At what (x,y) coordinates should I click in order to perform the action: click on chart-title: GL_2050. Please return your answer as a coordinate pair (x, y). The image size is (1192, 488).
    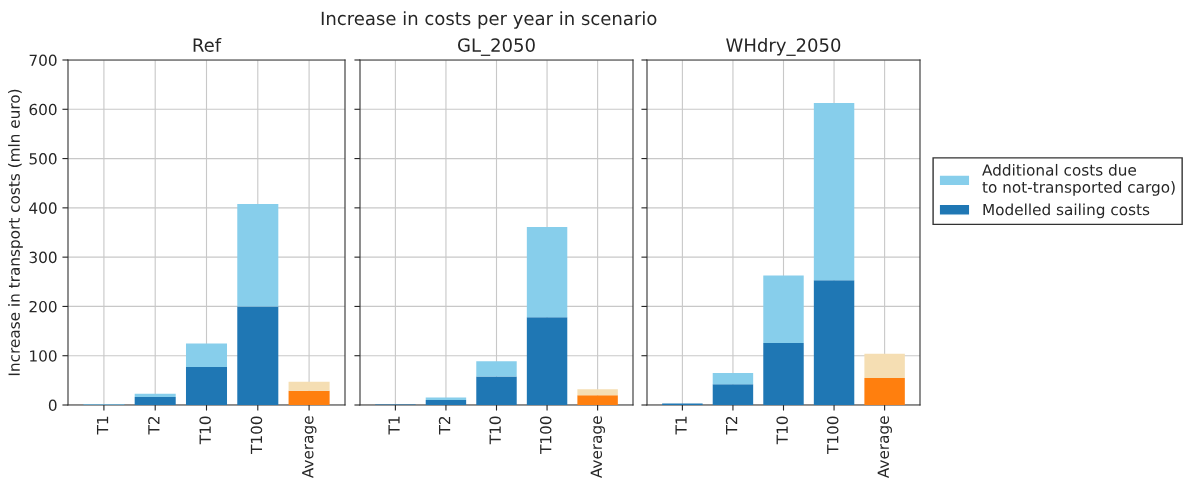
    Looking at the image, I should click on (496, 47).